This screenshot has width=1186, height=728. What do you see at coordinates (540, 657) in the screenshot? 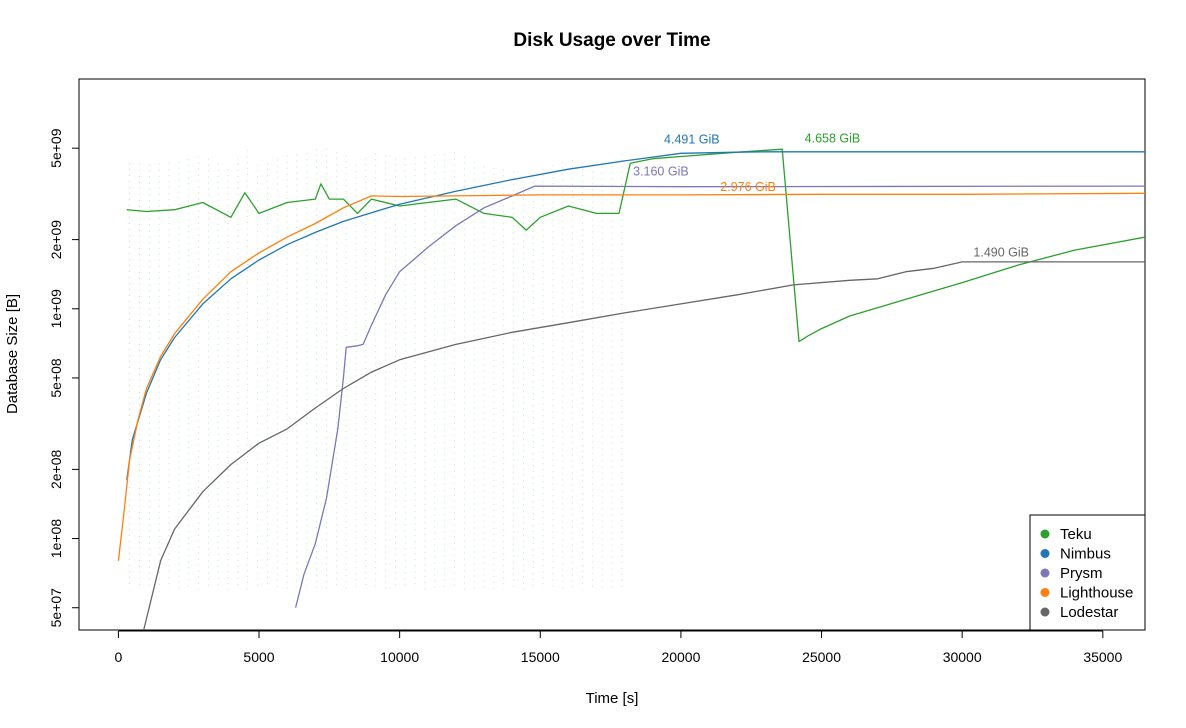
I see `x-tick-label: 15000` at bounding box center [540, 657].